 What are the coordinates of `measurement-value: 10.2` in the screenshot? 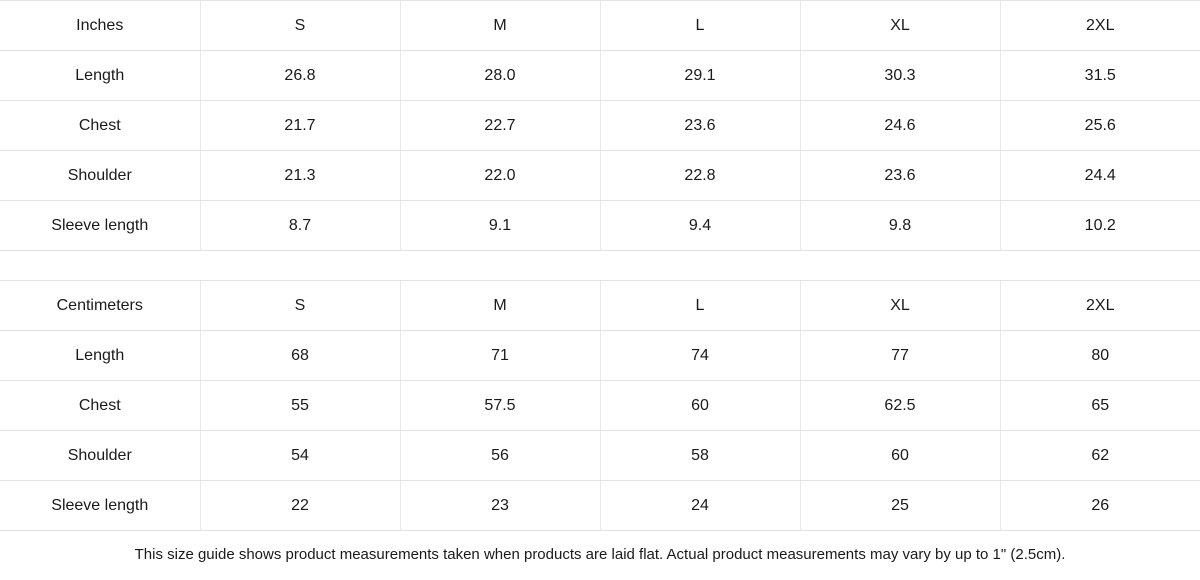 It's located at (1099, 225).